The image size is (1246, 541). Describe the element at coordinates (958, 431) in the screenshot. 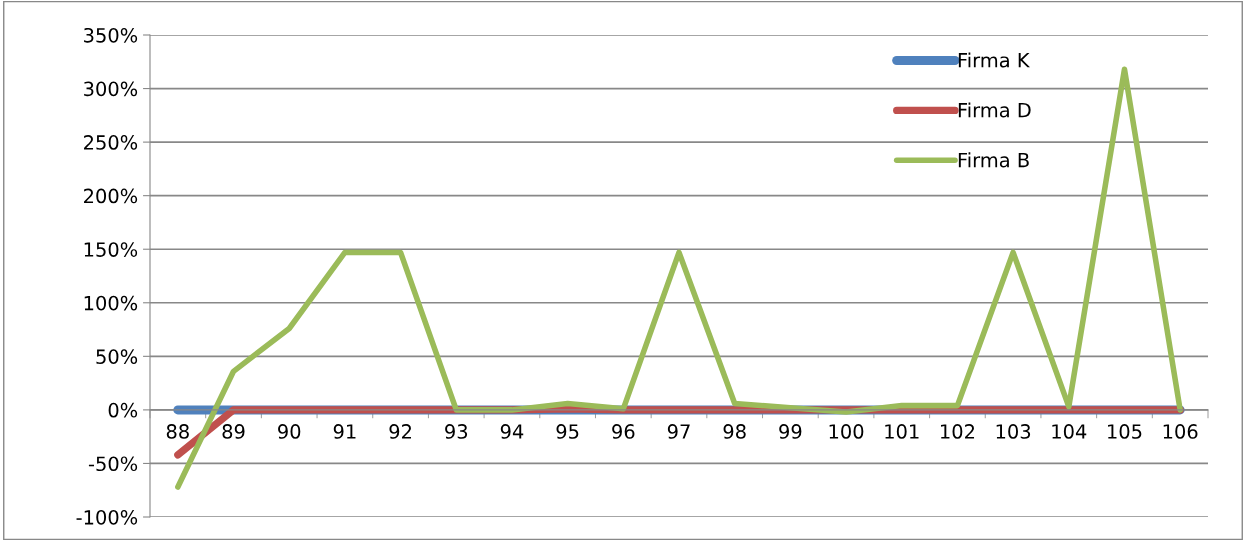

I see `x-tick-label: 102` at that location.